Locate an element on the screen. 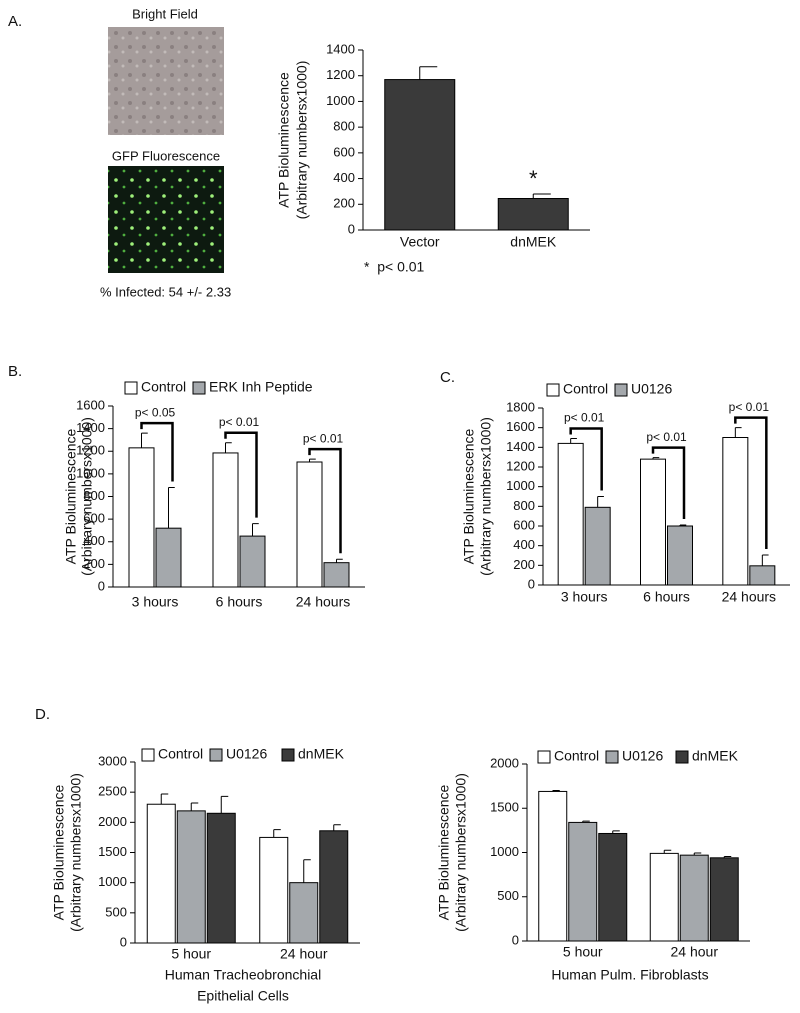  x-tick-label: Vector is located at coordinates (420, 242).